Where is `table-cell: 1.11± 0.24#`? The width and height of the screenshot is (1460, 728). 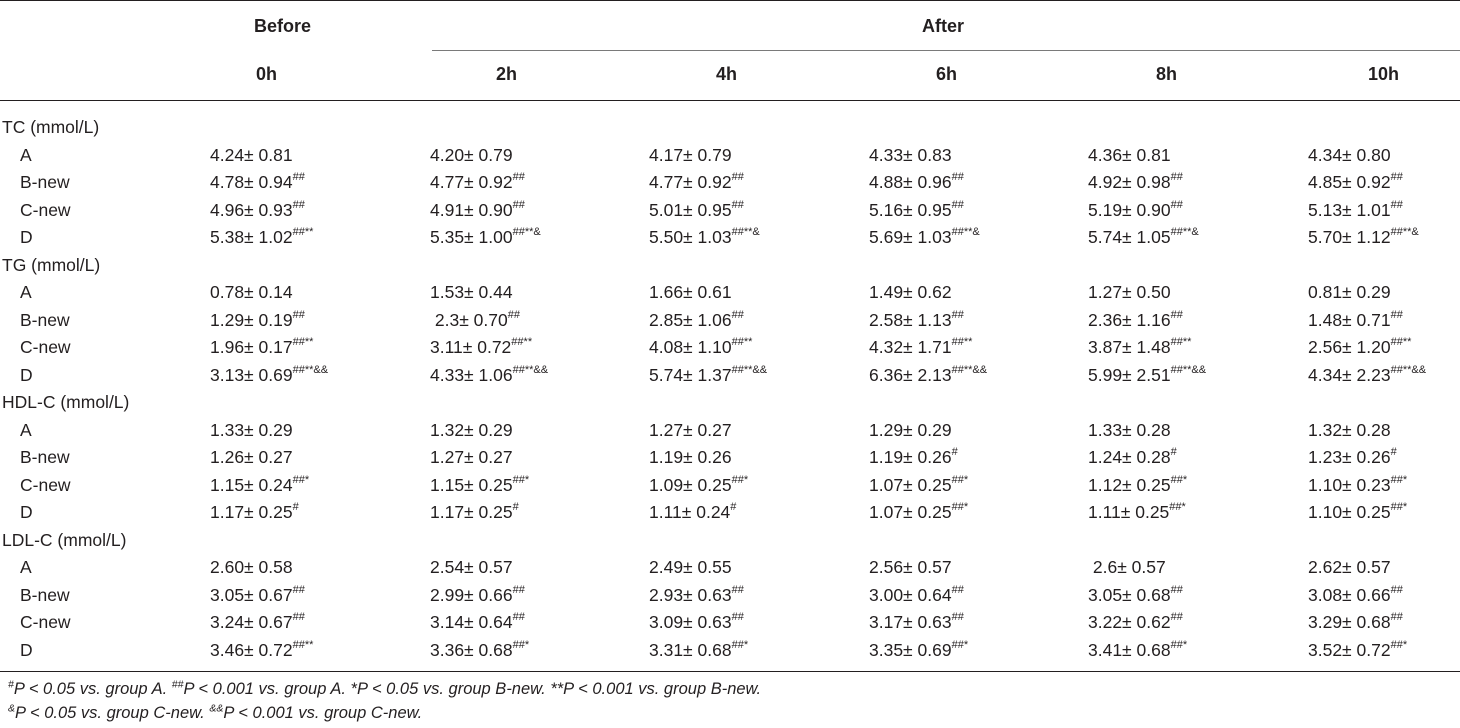
table-cell: 1.11± 0.24# is located at coordinates (692, 512).